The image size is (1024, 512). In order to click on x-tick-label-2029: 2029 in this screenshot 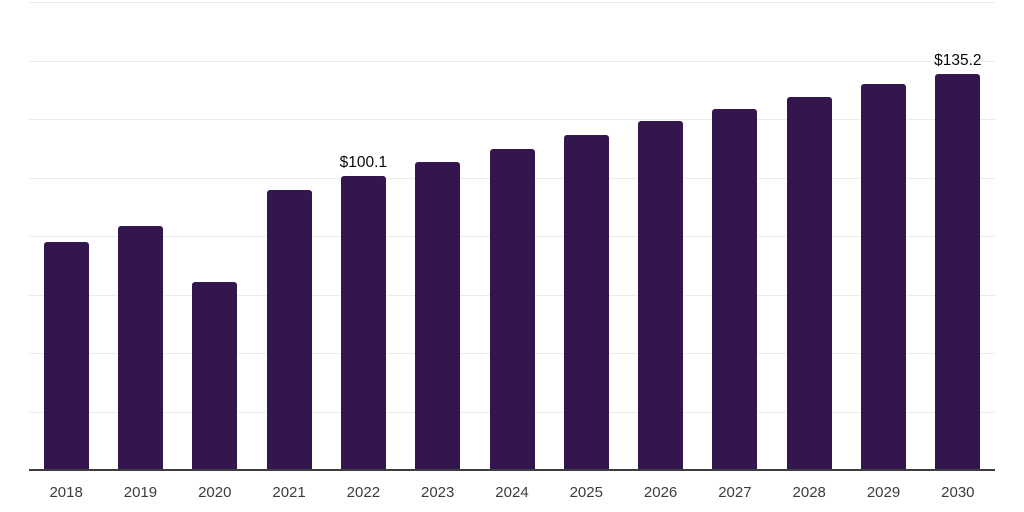, I will do `click(883, 492)`.